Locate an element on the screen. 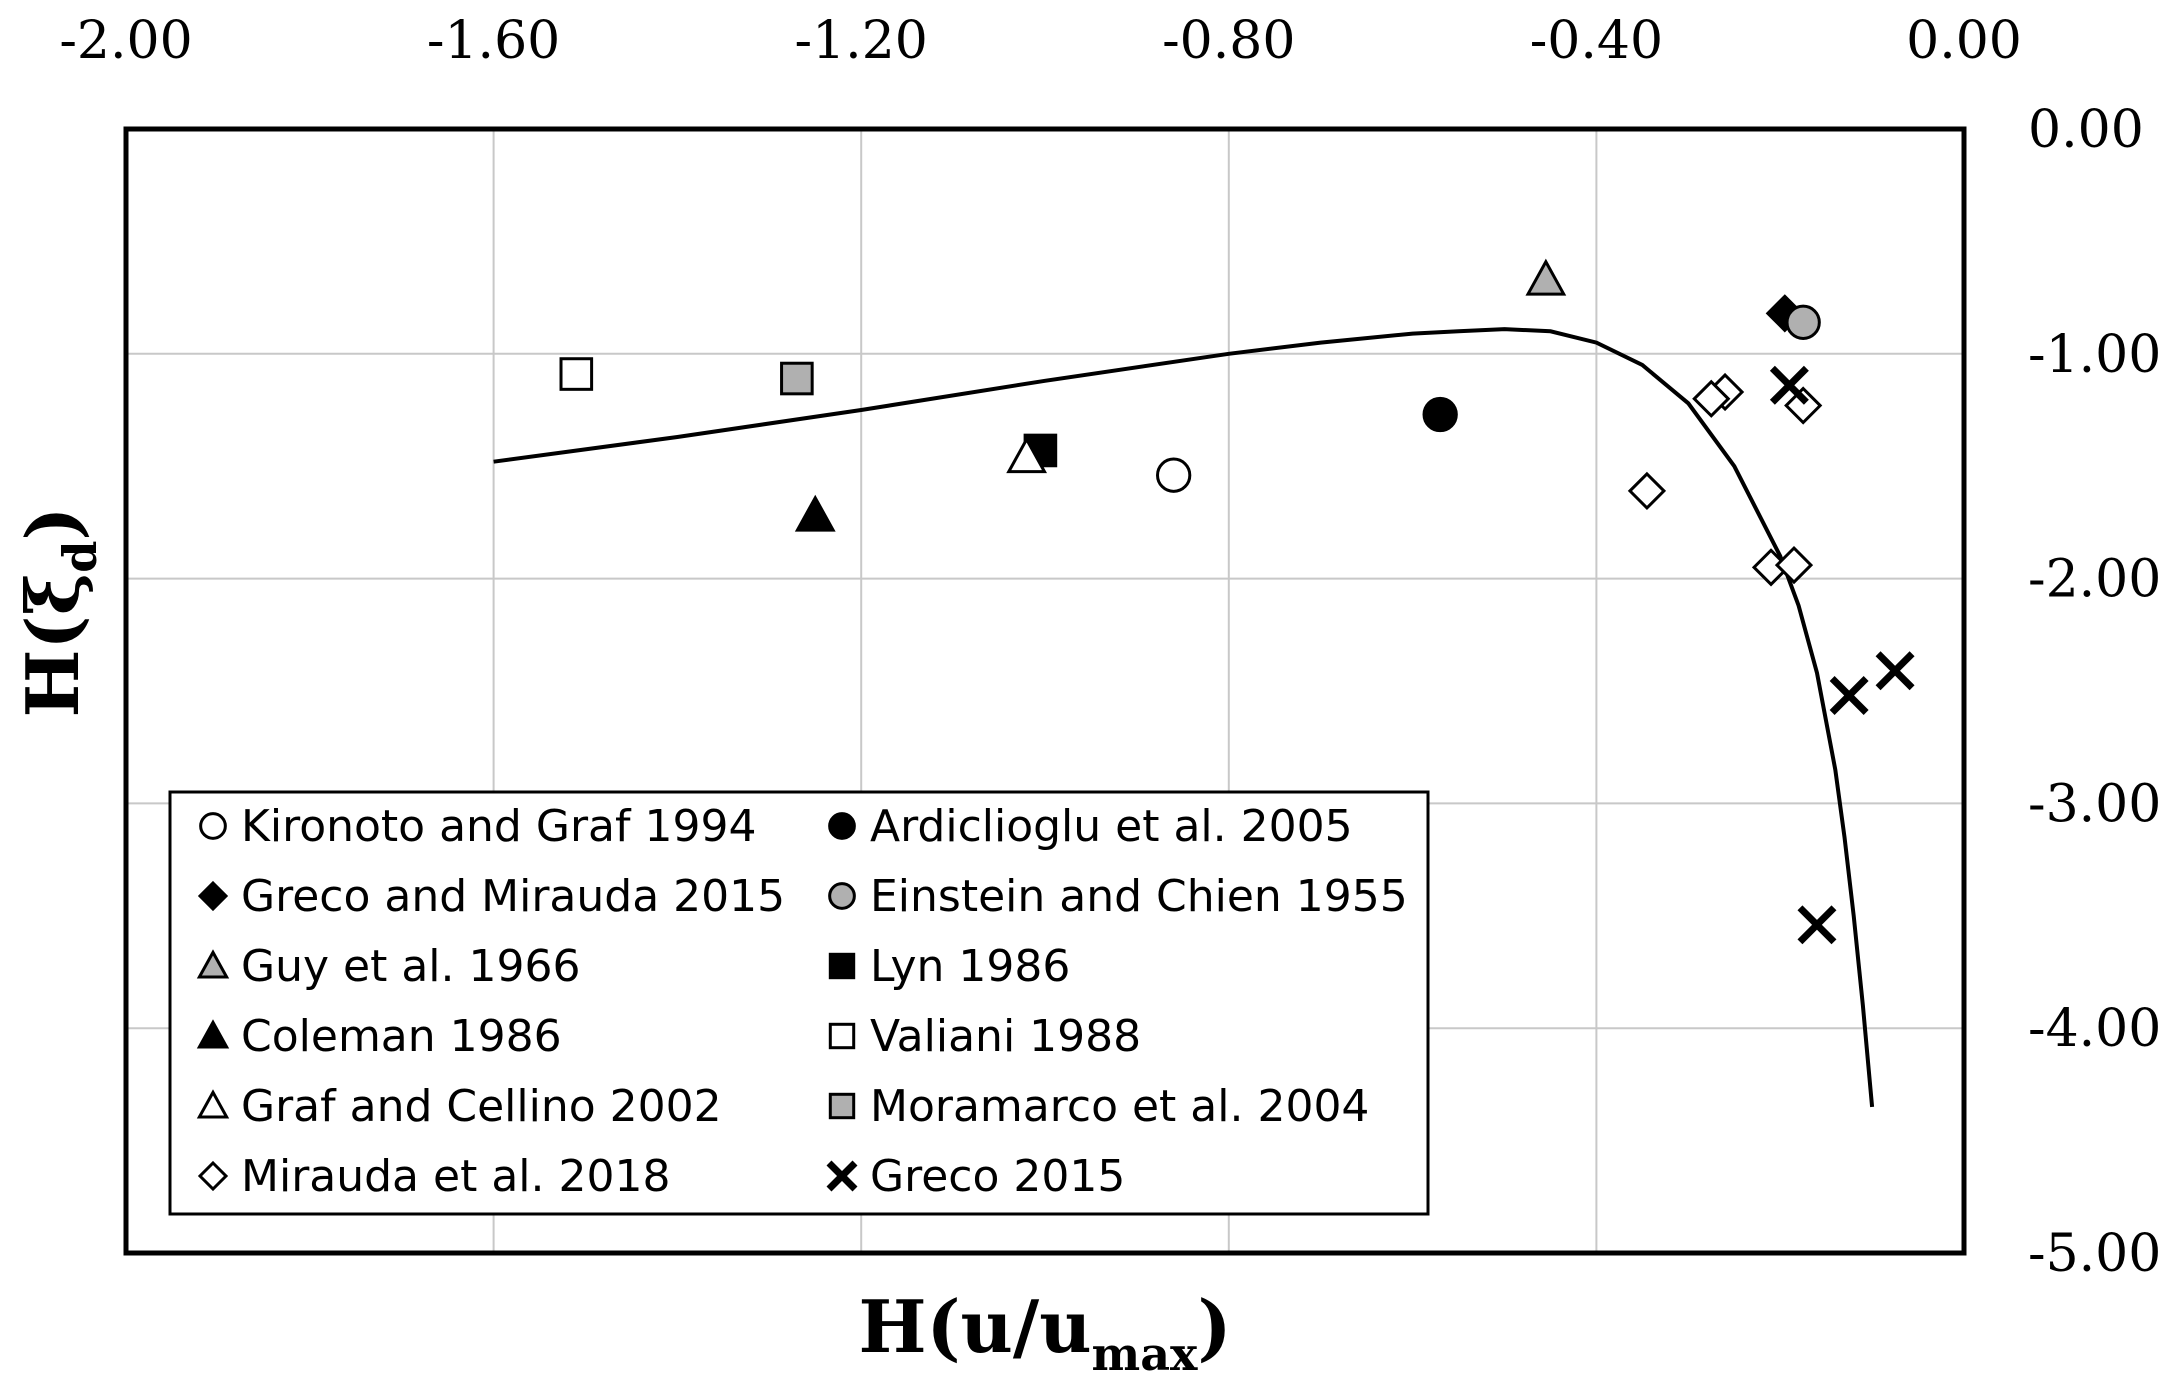 The width and height of the screenshot is (2171, 1386). x-tick-label: -0.80 is located at coordinates (1228, 41).